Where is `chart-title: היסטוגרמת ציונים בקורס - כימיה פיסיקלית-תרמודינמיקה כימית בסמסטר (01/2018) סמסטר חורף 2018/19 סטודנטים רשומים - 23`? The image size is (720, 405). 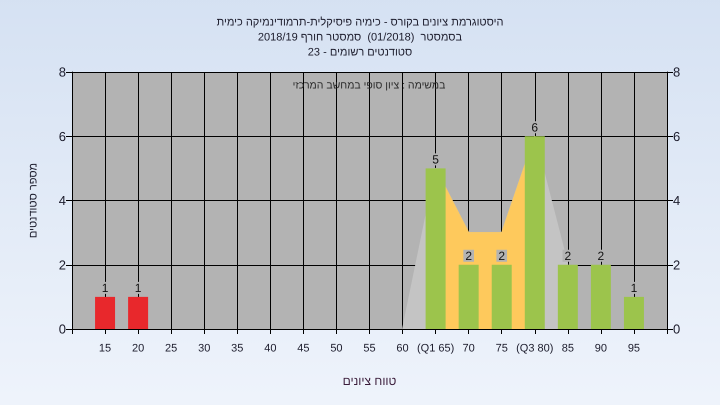
chart-title: היסטוגרמת ציונים בקורס - כימיה פיסיקלית-תרמודינמיקה כימית בסמסטר (01/2018) סמסטר חורף 2018/19 סטודנטים רשומים - 23 is located at coordinates (360, 37).